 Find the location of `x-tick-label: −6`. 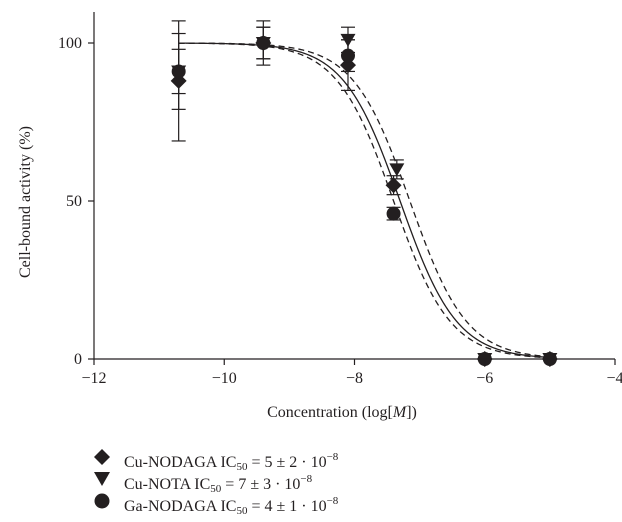

x-tick-label: −6 is located at coordinates (484, 378).